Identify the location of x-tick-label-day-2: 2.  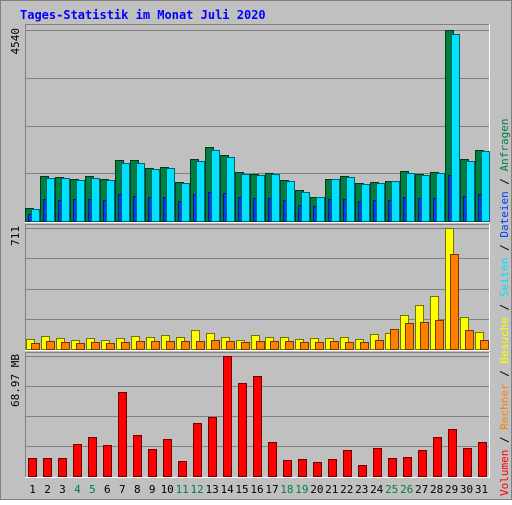
(47, 489).